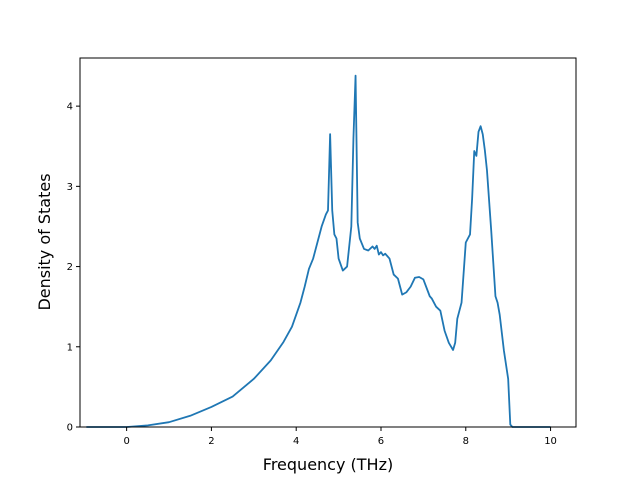  Describe the element at coordinates (328, 464) in the screenshot. I see `x-axis-label: Frequency (THz)` at that location.